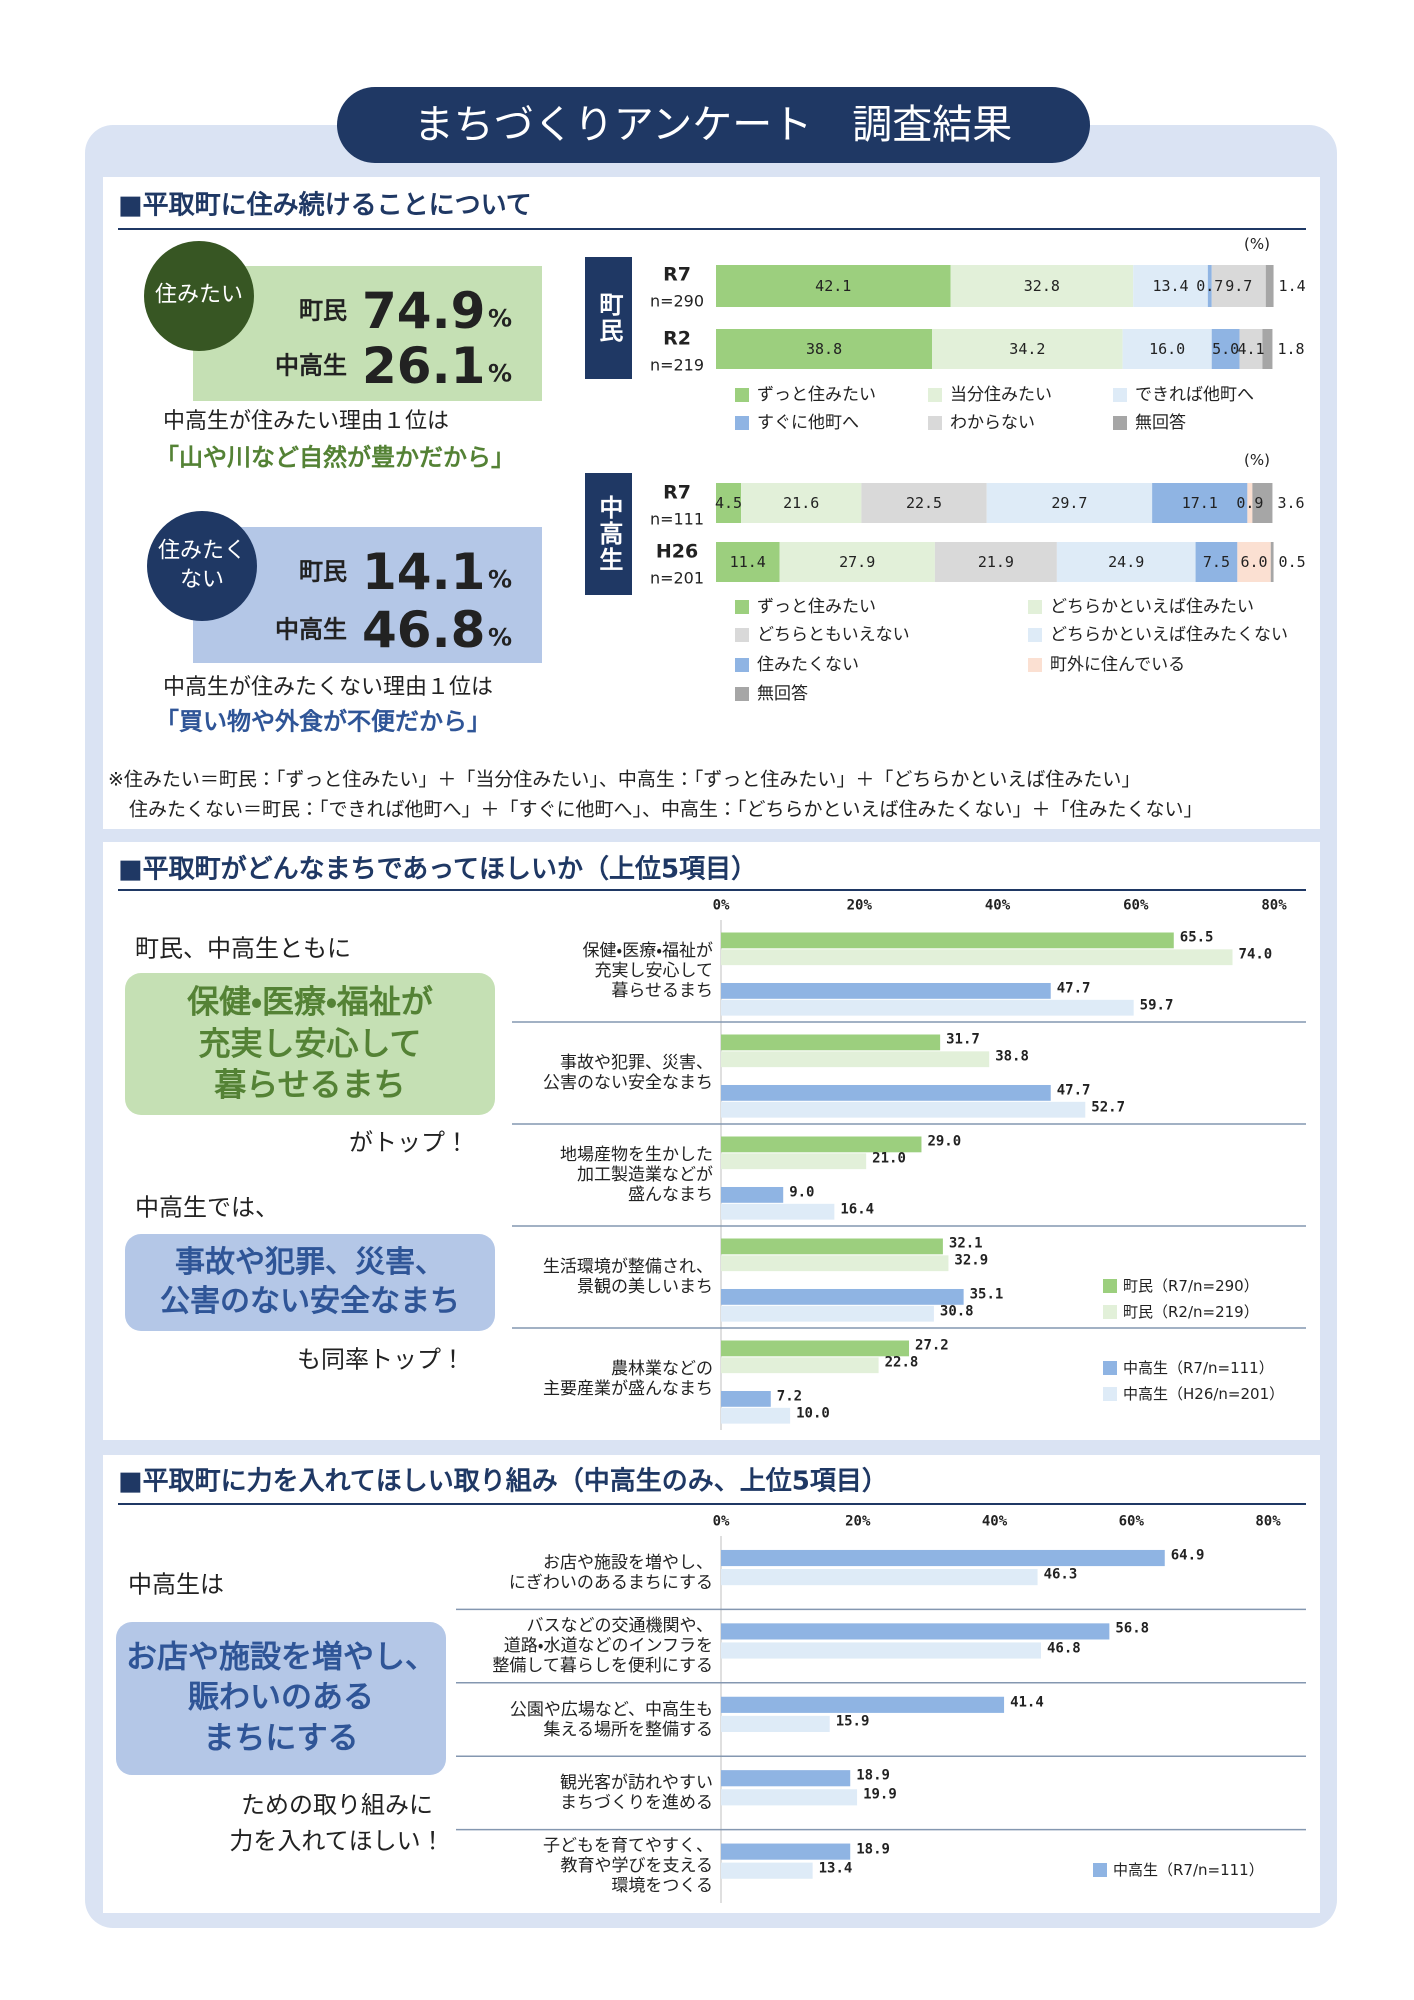 The height and width of the screenshot is (2000, 1414). I want to click on legend-label: どちらかといえば住みたい, so click(1152, 606).